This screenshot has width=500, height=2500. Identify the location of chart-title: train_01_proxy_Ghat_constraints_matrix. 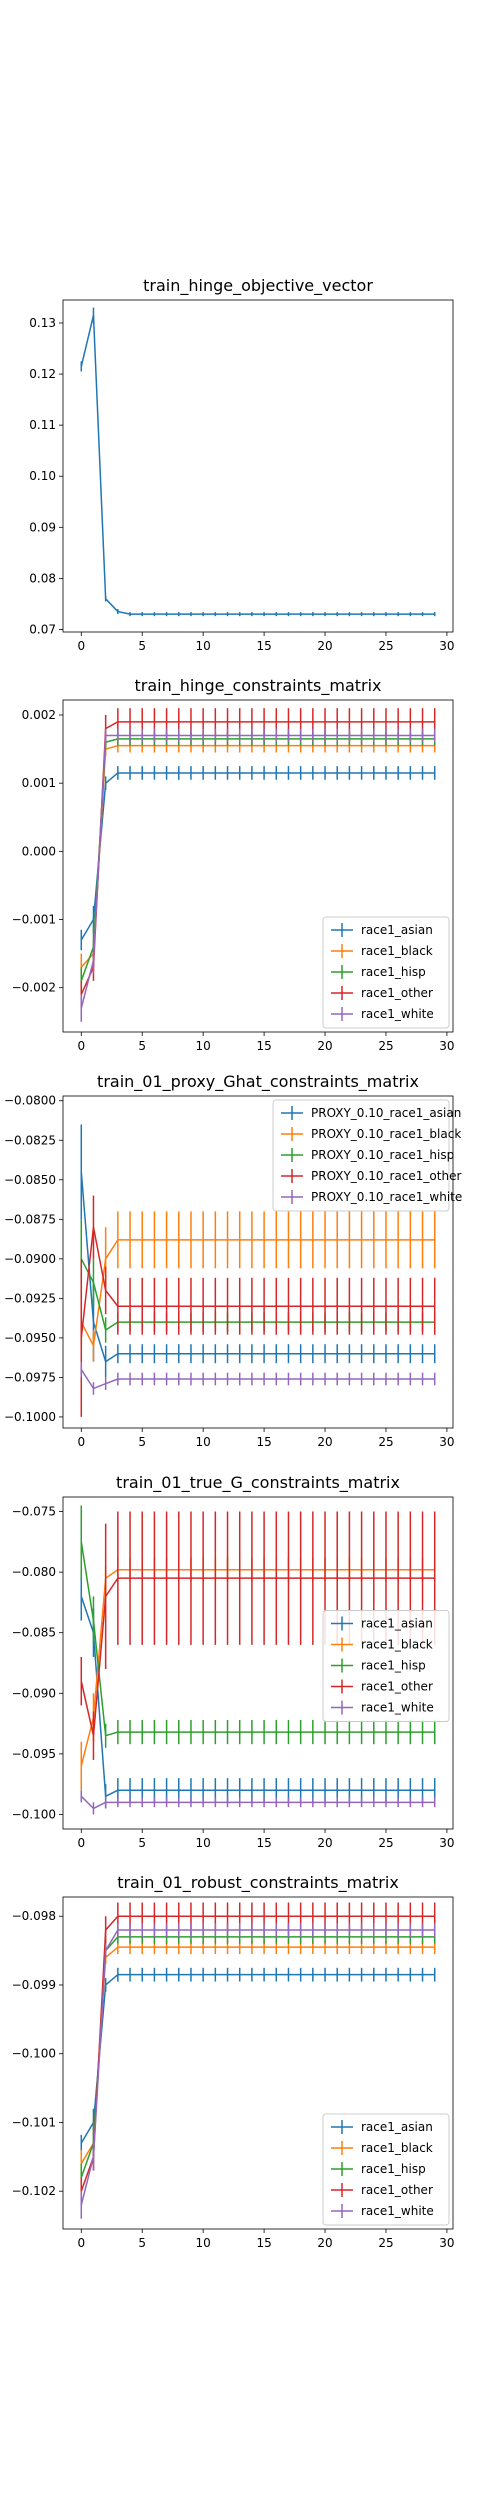
(258, 1082).